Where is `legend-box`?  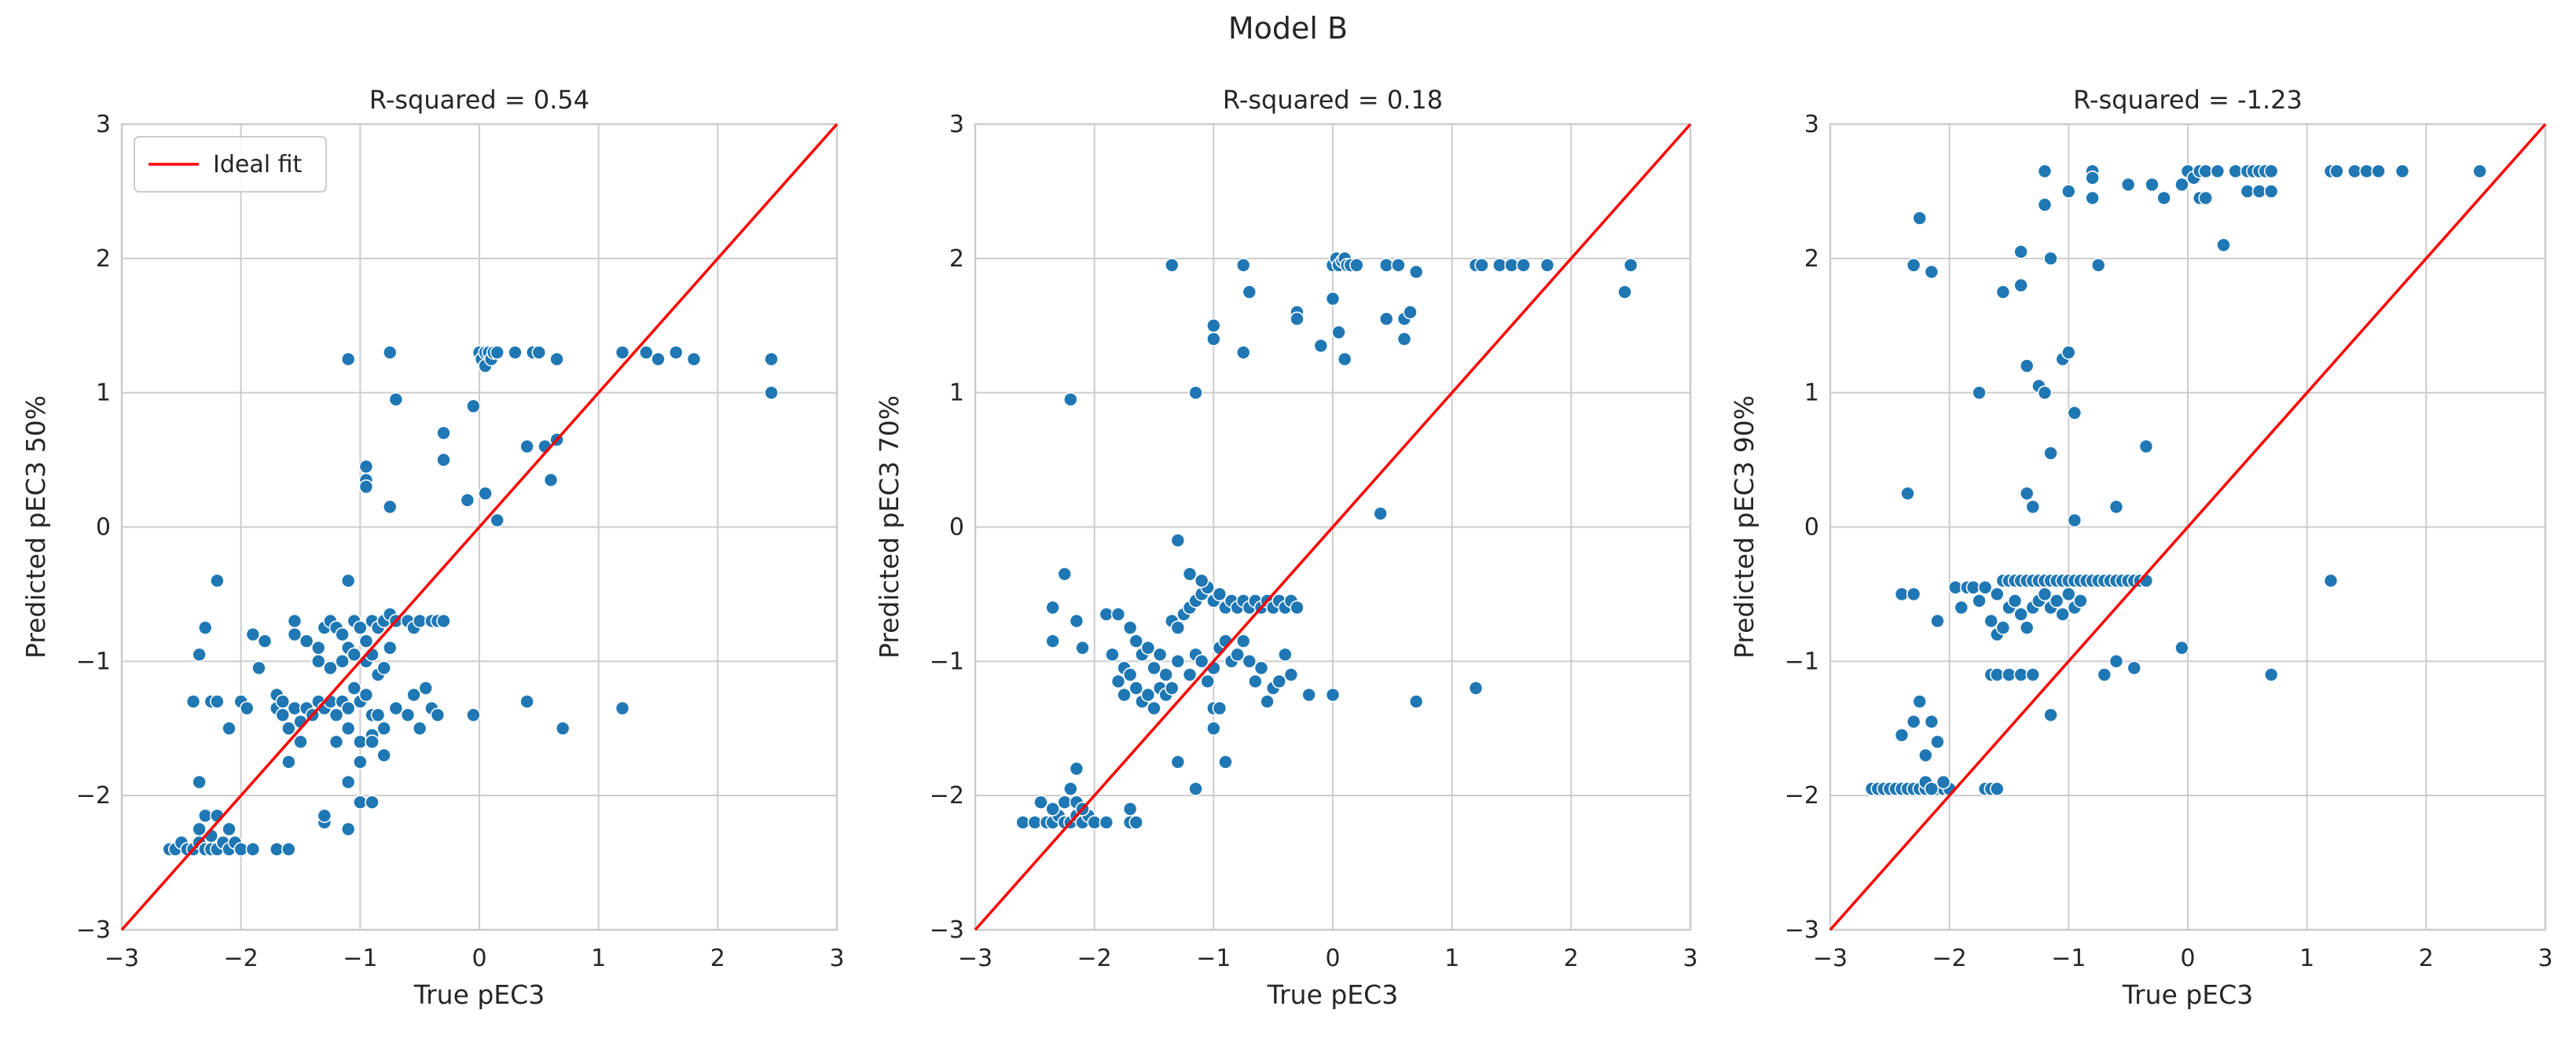
legend-box is located at coordinates (230, 164).